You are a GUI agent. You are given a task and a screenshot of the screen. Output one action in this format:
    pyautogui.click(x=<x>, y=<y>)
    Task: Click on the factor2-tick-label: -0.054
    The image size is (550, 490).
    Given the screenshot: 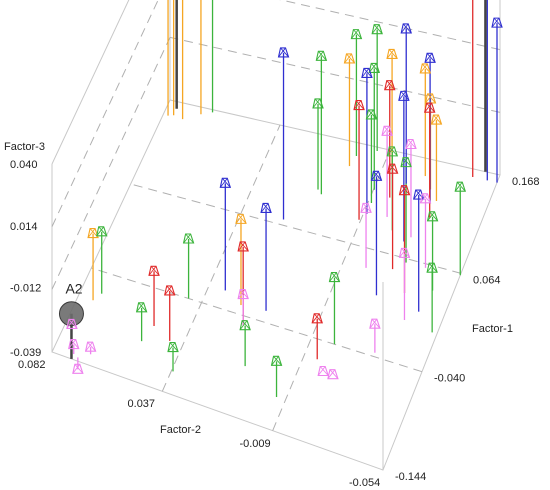 What is the action you would take?
    pyautogui.click(x=364, y=483)
    